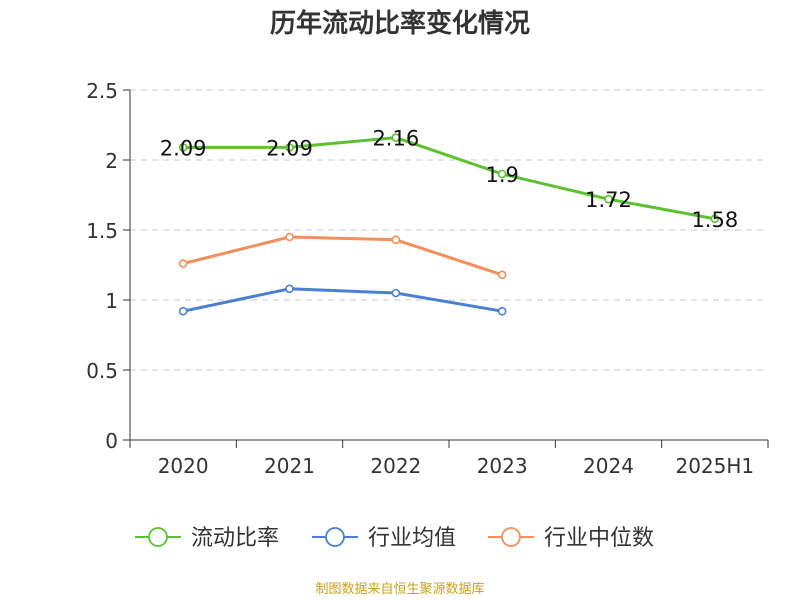 The image size is (800, 600). I want to click on data-label: 1.72, so click(608, 200).